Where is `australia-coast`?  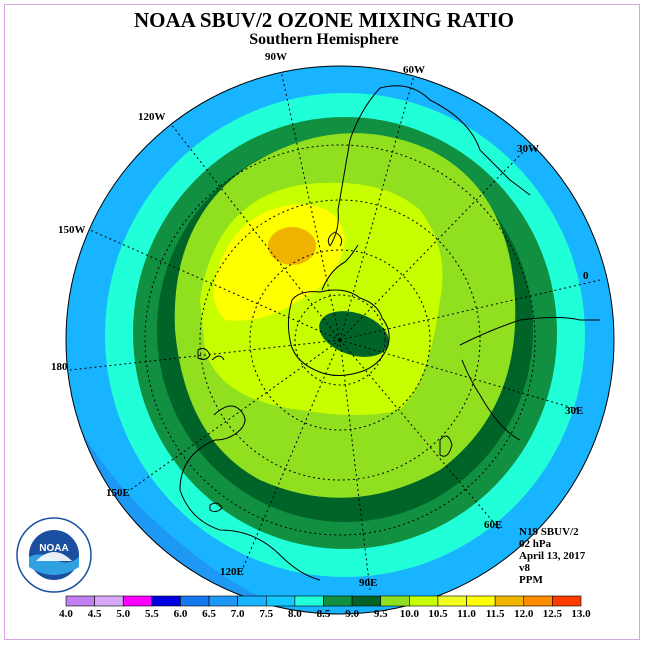
australia-coast is located at coordinates (250, 493).